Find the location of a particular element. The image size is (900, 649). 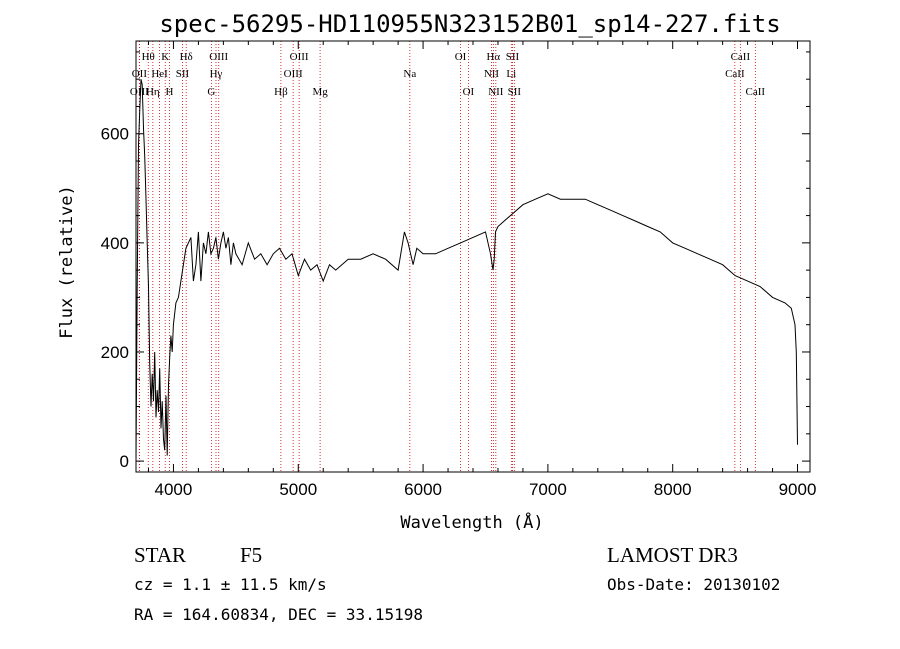

spectral-line-label: H is located at coordinates (169, 92).